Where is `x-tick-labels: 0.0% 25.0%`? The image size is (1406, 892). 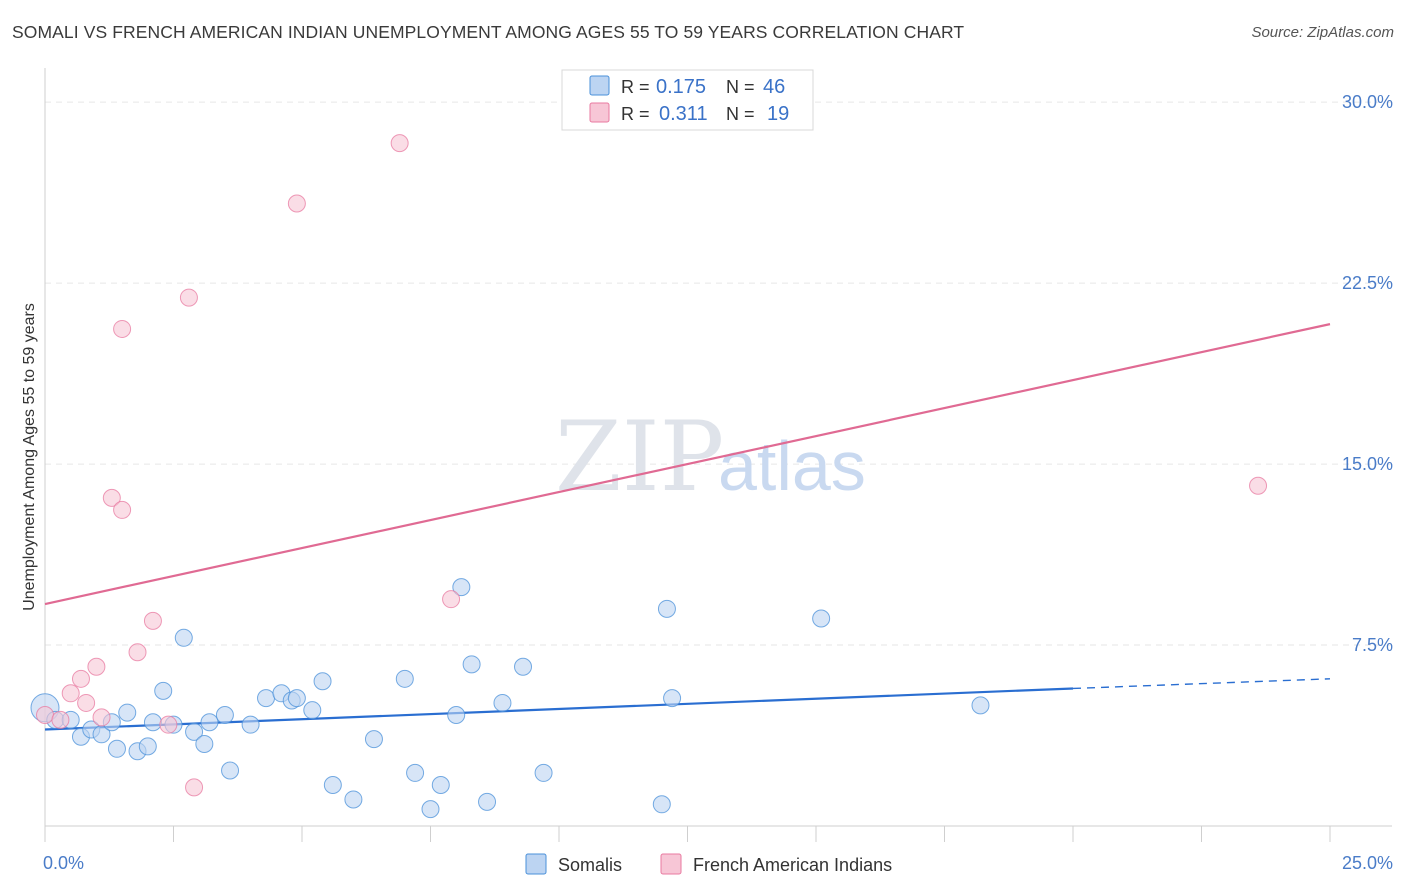
x-tick-labels: 0.0% 25.0% is located at coordinates (718, 863).